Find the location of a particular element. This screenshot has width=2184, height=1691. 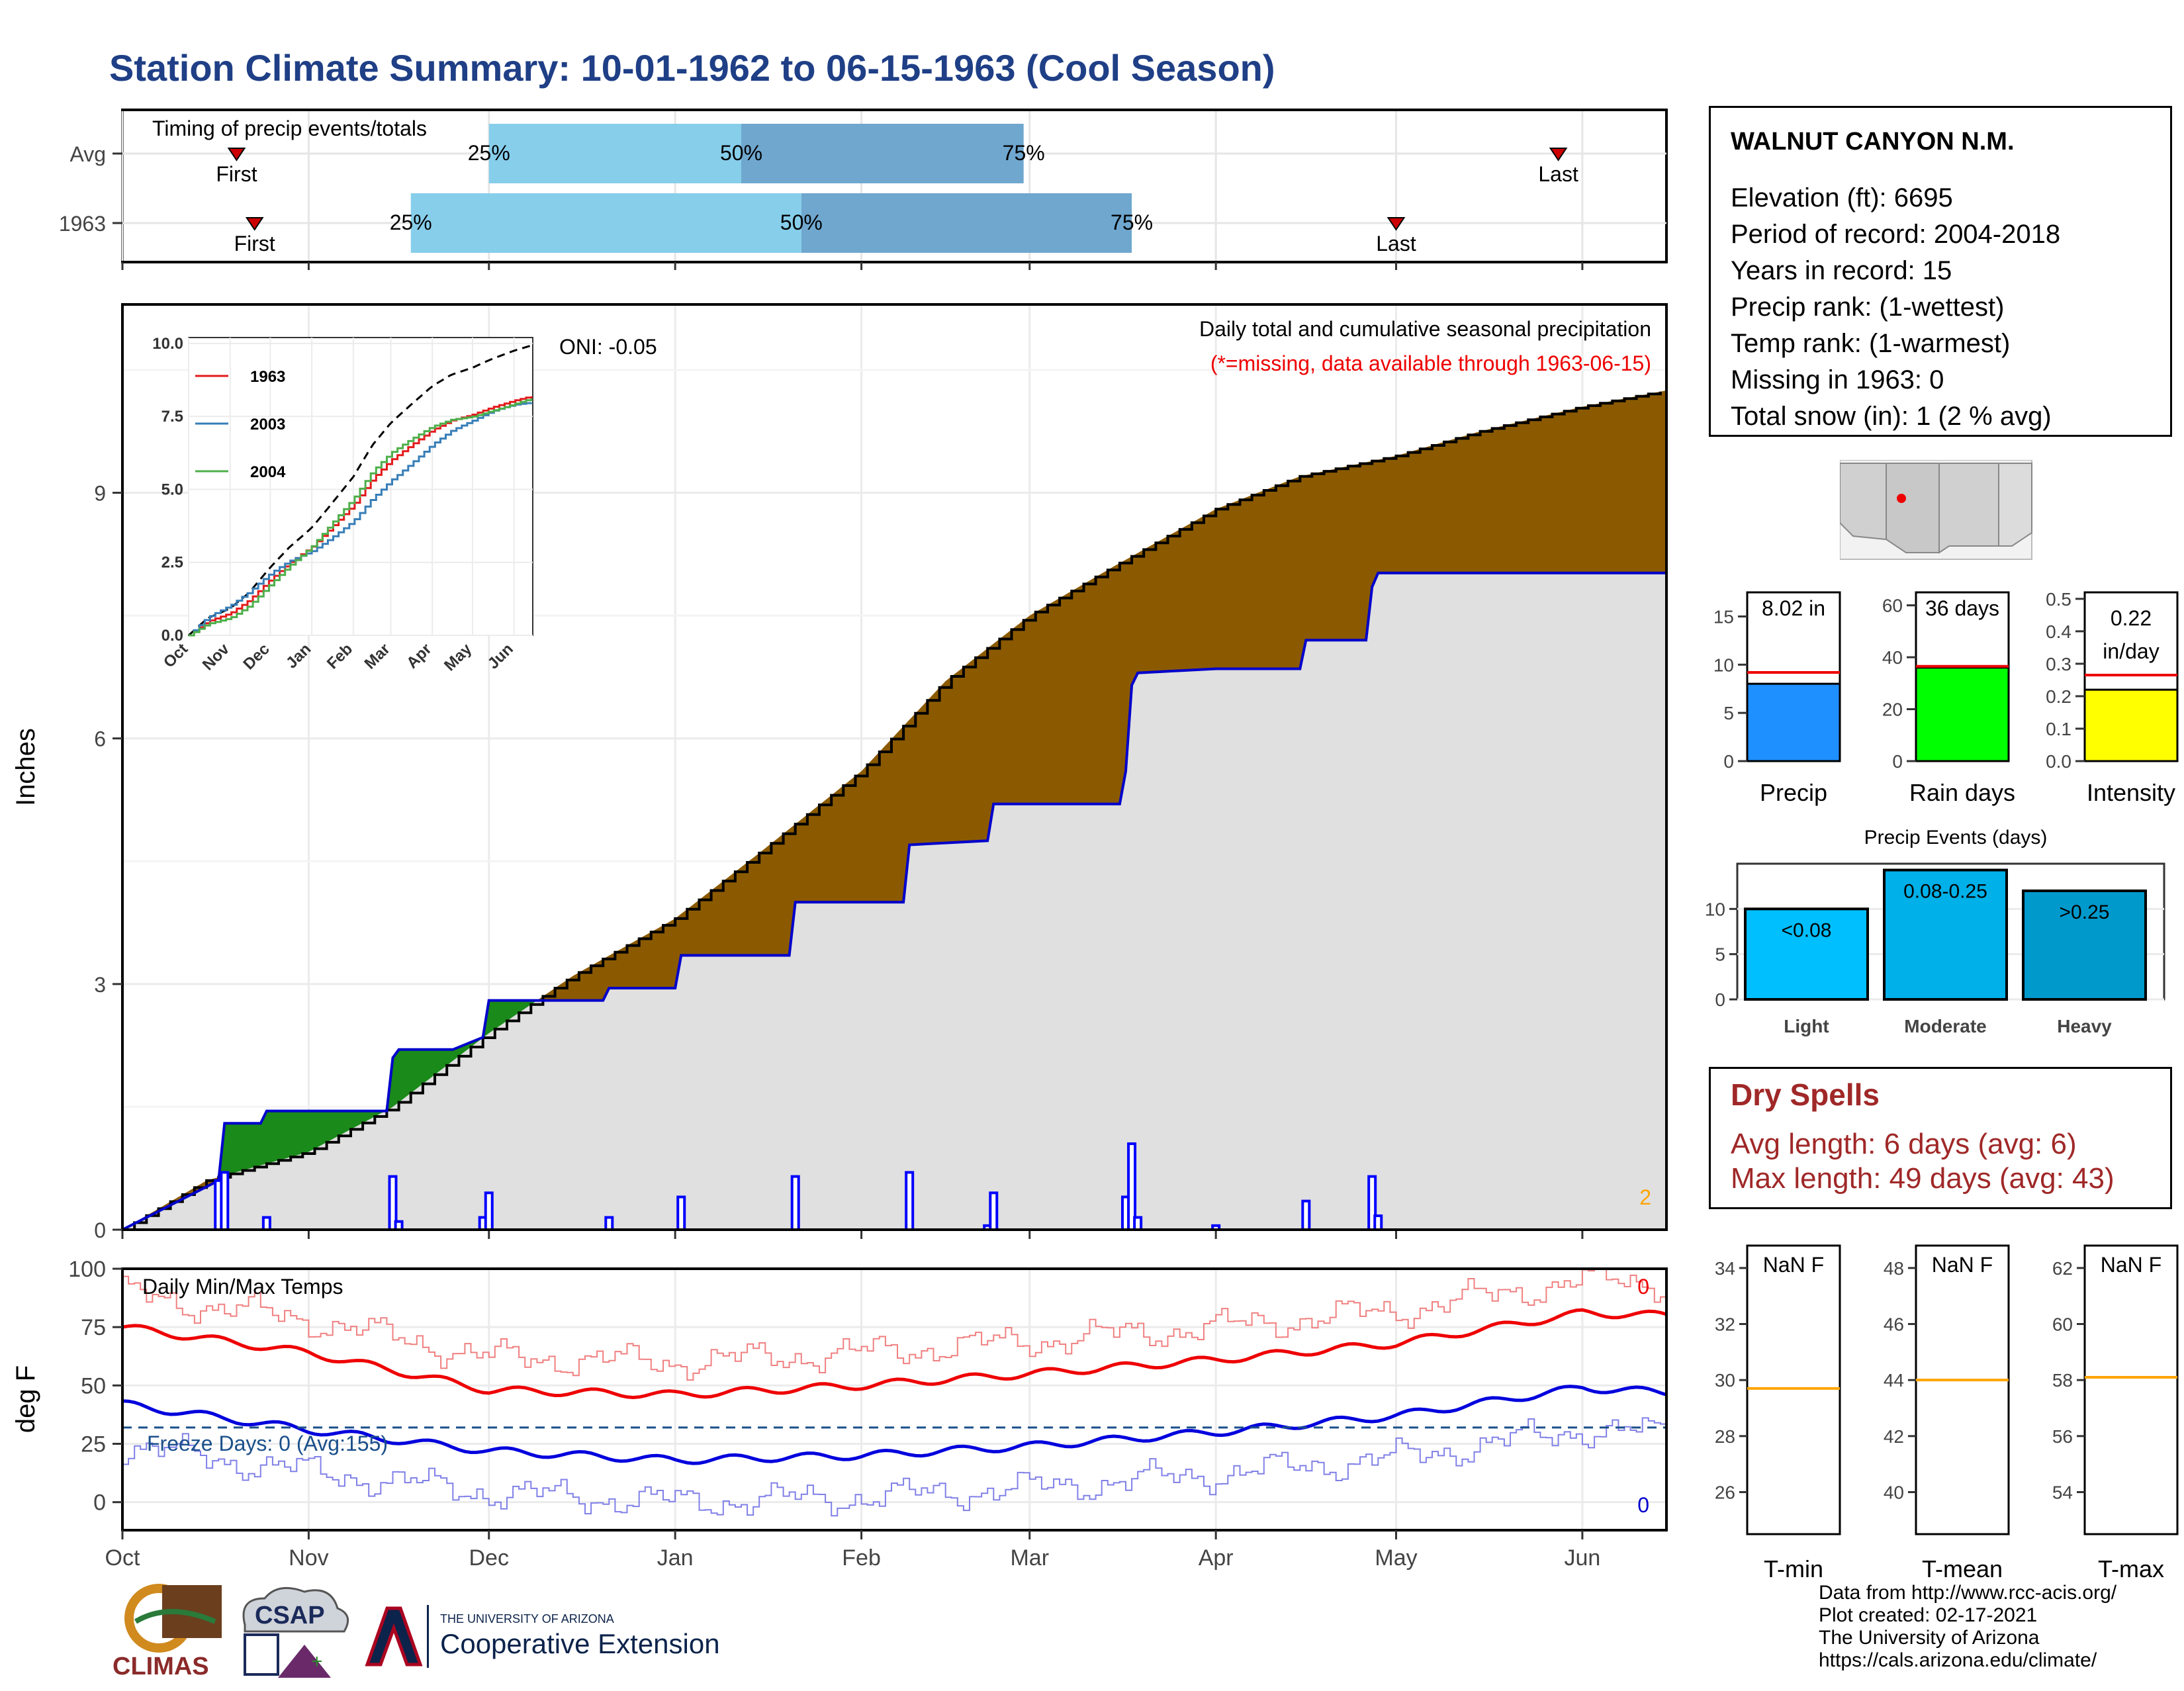

temp-xtick-label: Nov is located at coordinates (308, 1558).